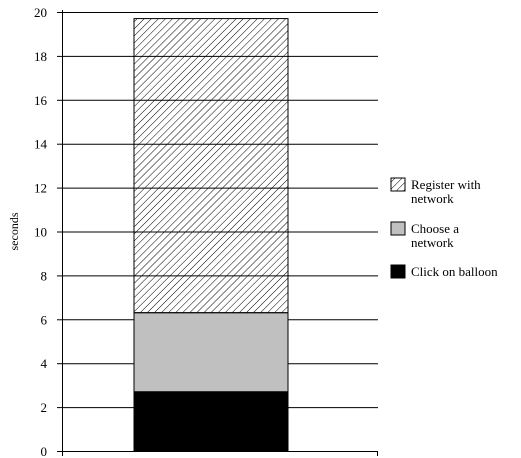 The width and height of the screenshot is (521, 458). Describe the element at coordinates (435, 228) in the screenshot. I see `legend-label: Choose a` at that location.